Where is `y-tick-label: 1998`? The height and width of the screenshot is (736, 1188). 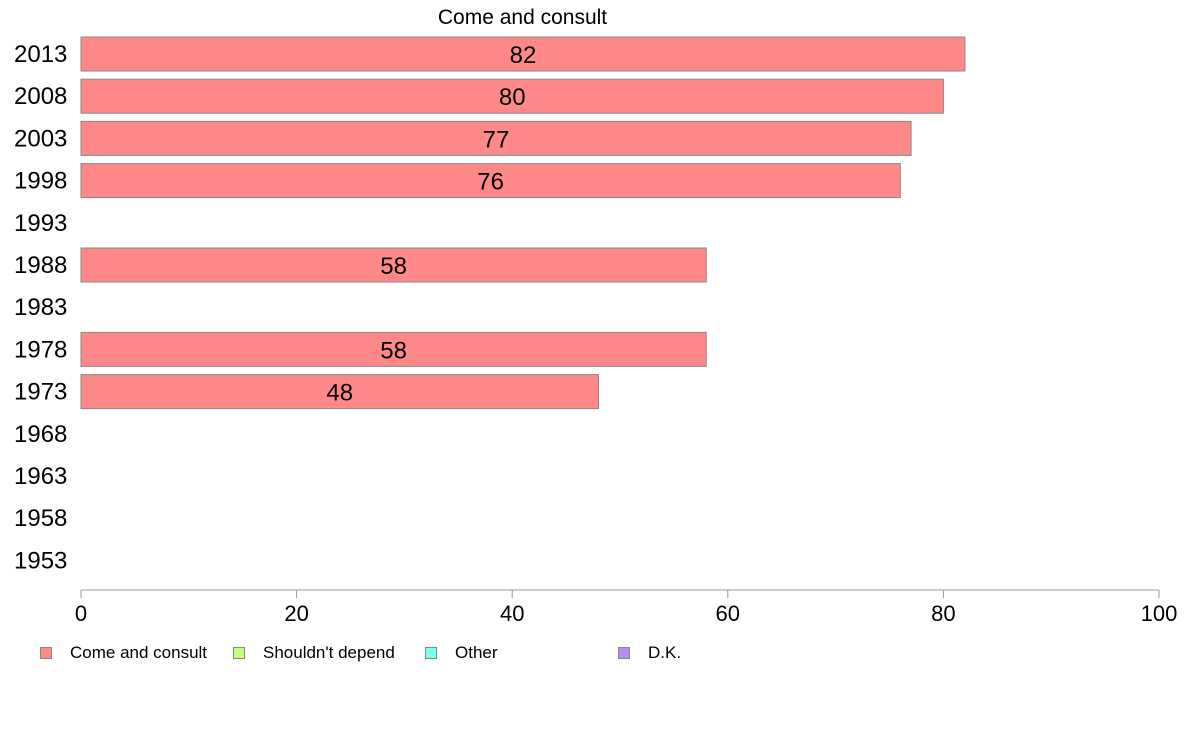 y-tick-label: 1998 is located at coordinates (40, 181).